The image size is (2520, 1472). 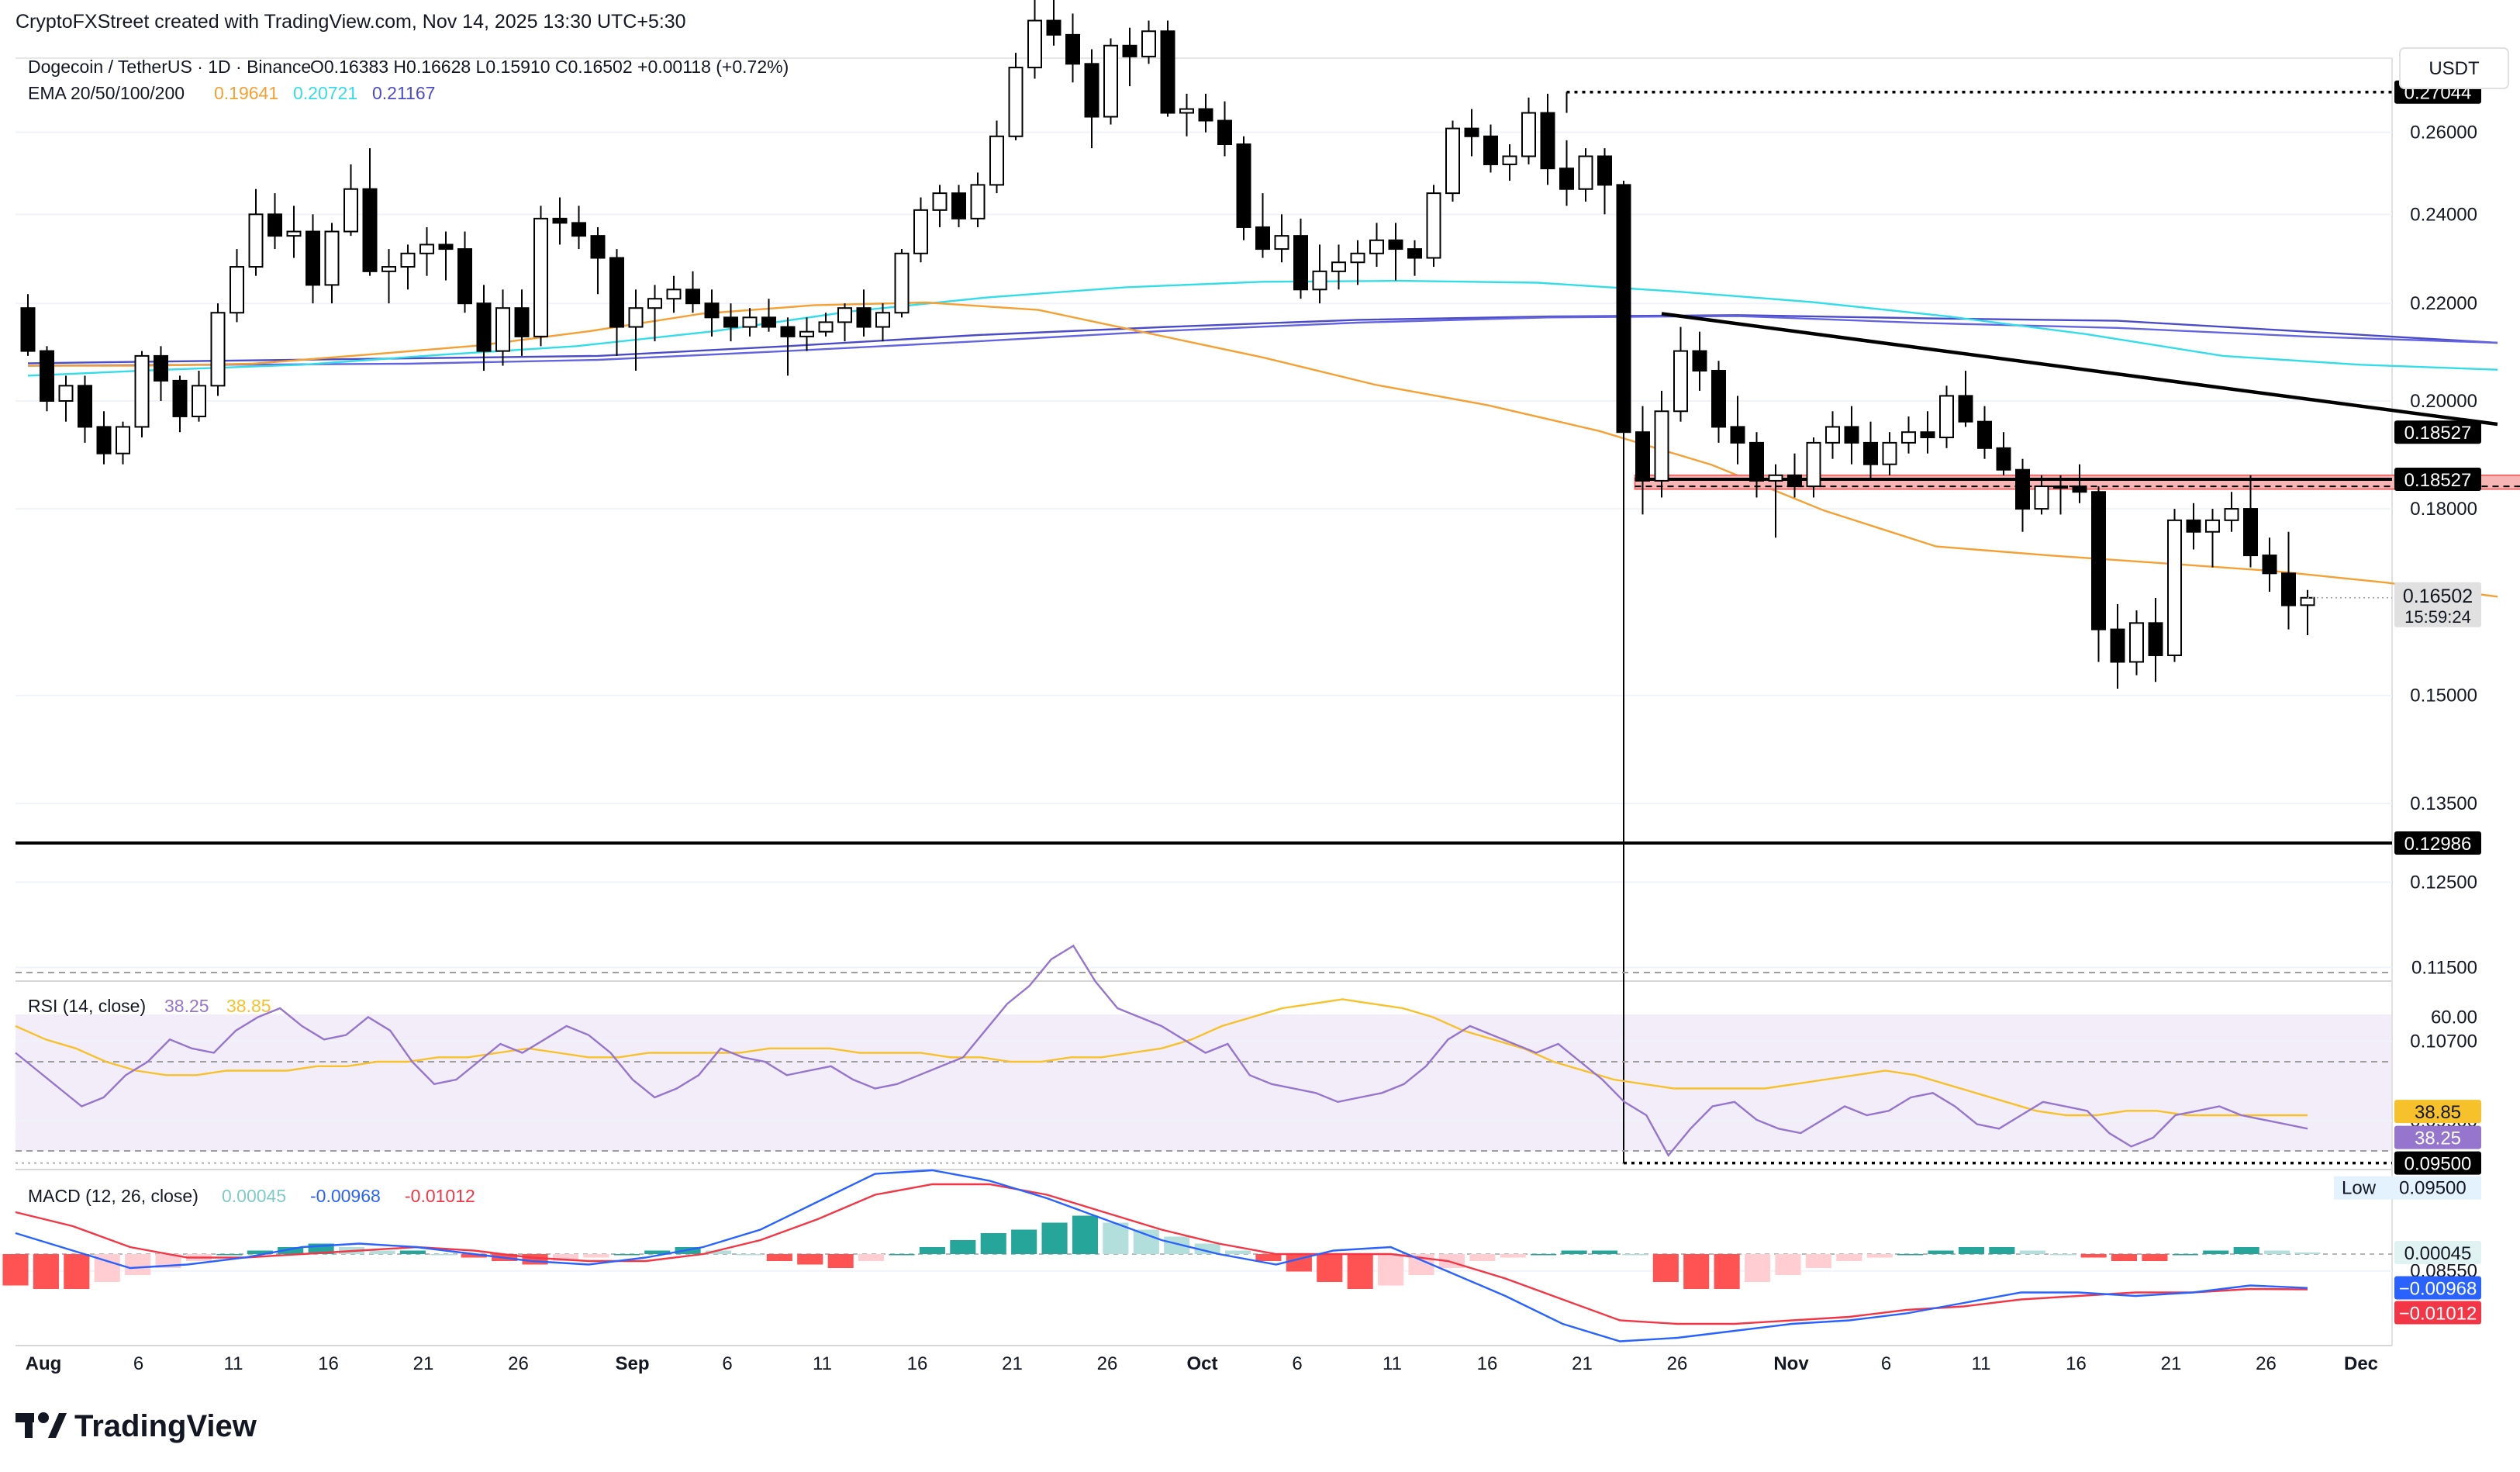 I want to click on macd-line, so click(x=1161, y=1255).